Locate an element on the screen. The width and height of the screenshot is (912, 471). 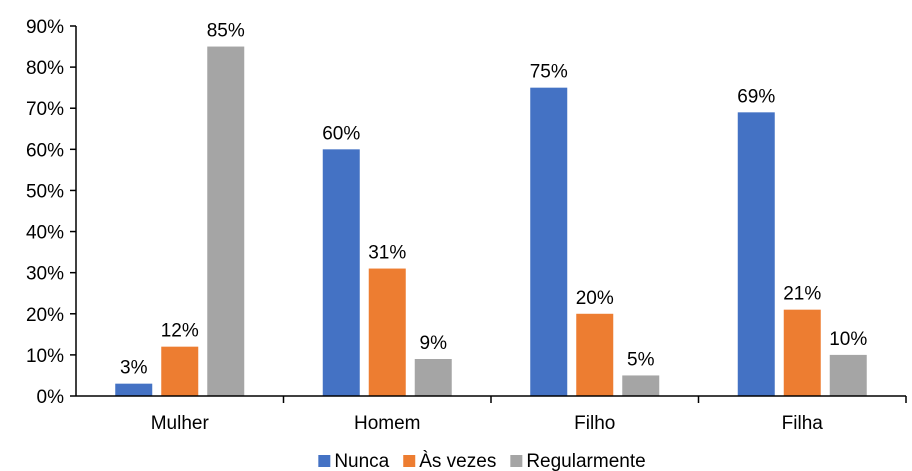
x-tick-label: Filho is located at coordinates (594, 423).